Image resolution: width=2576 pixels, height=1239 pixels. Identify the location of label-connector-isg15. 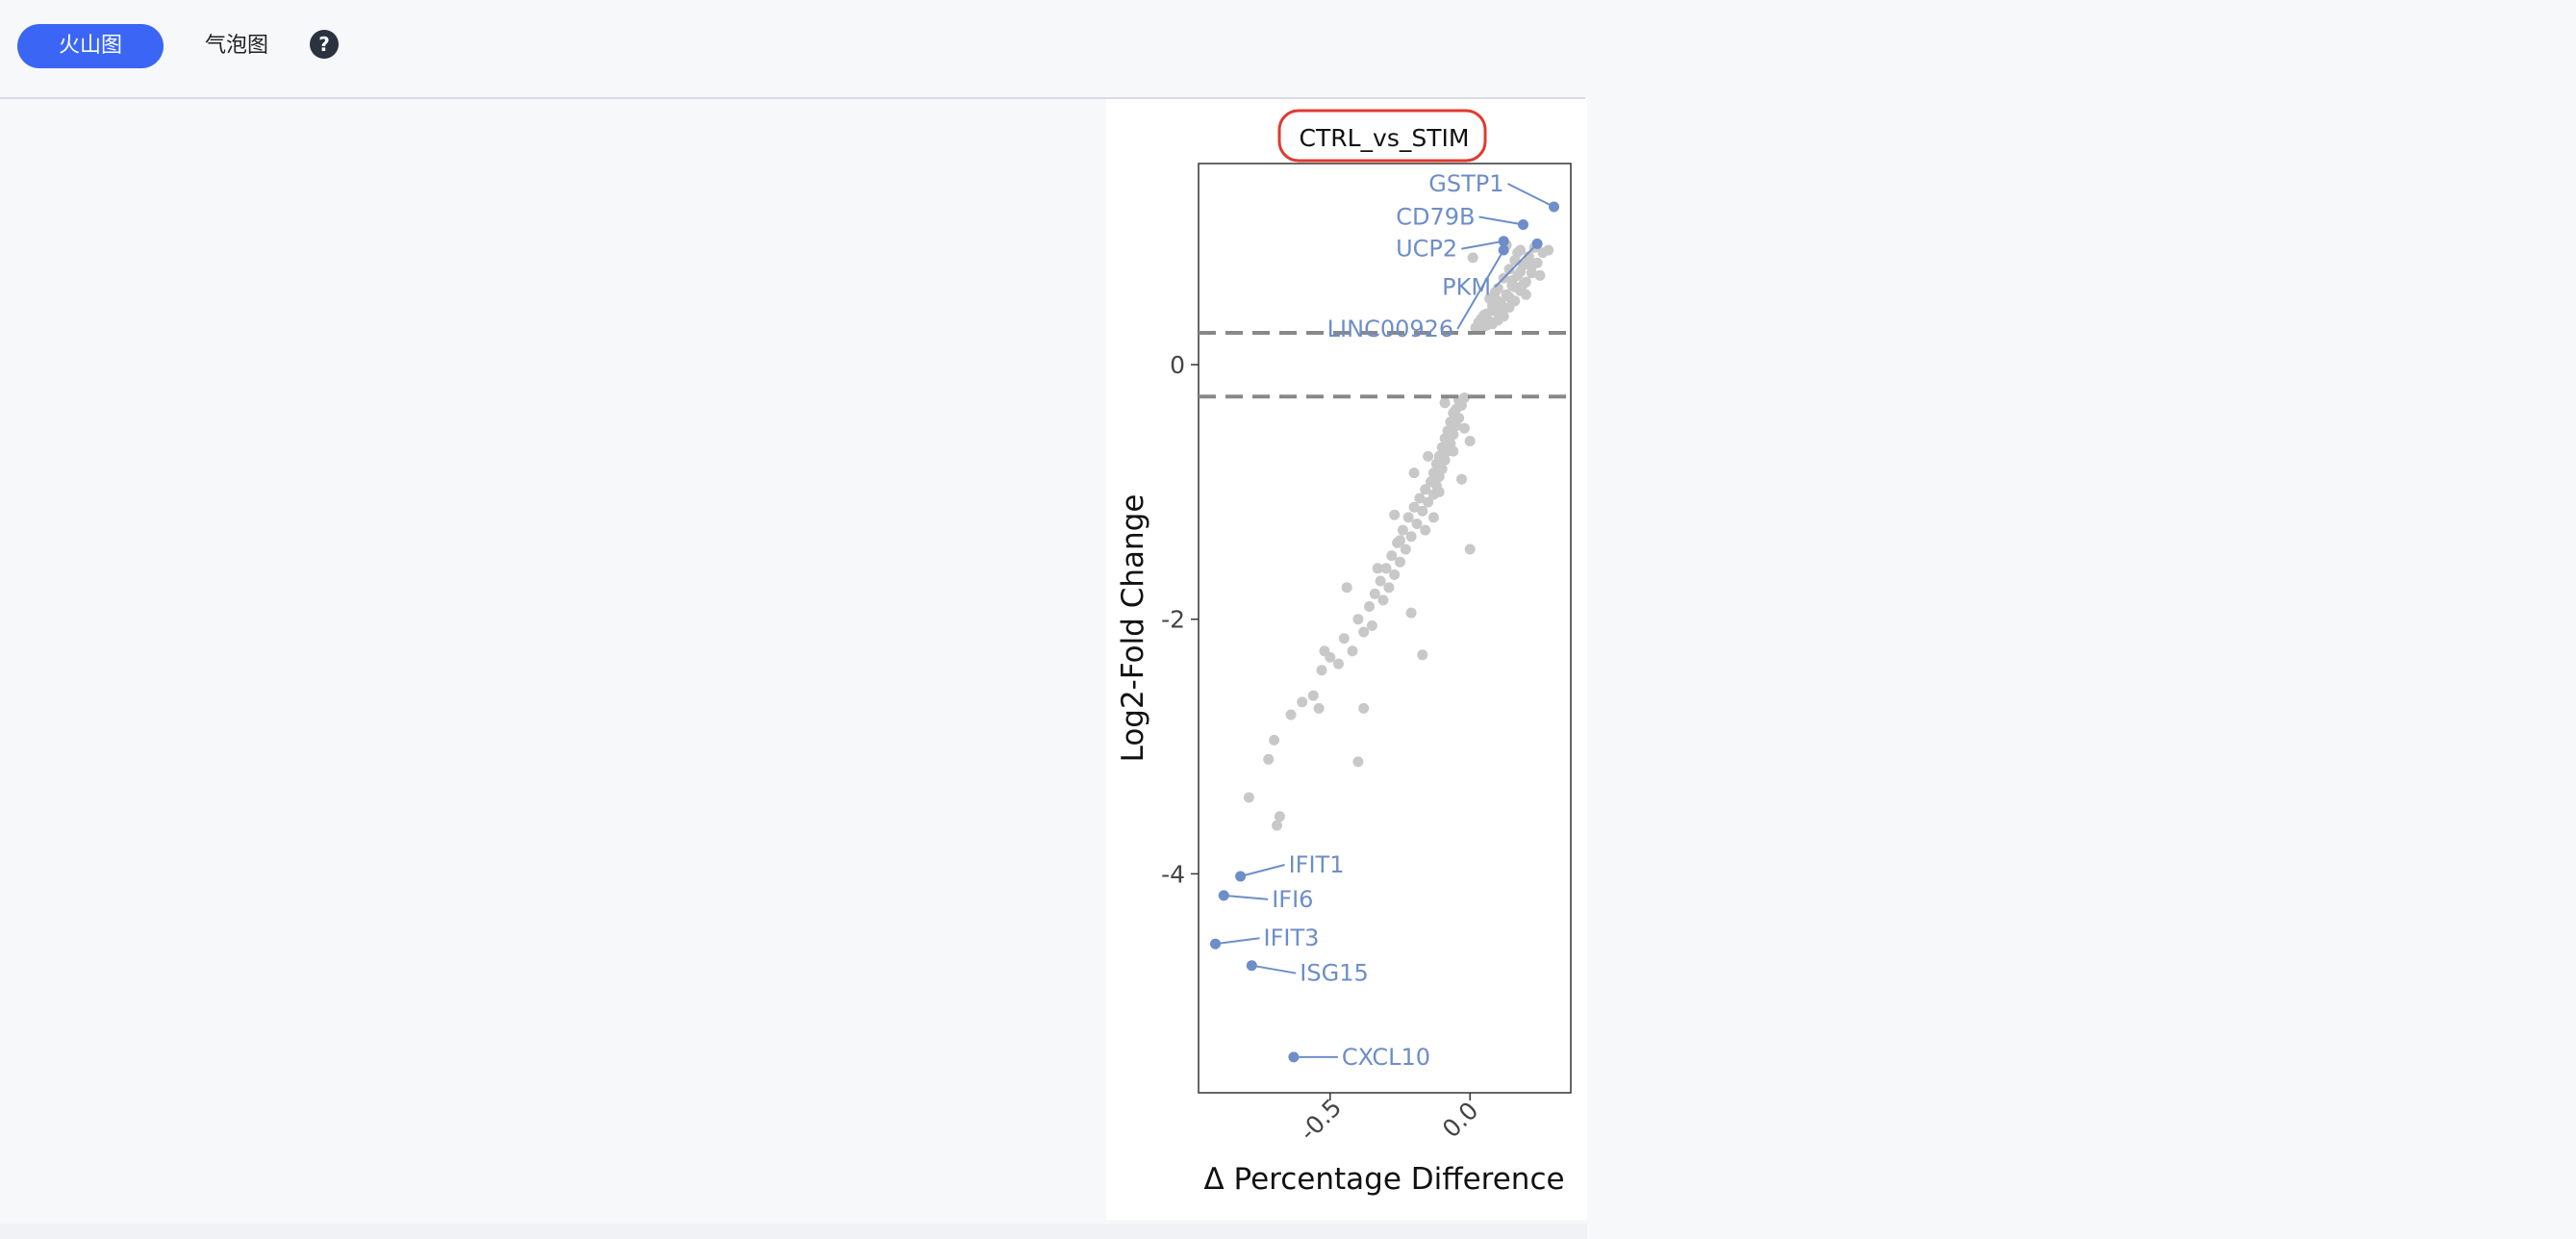
(1274, 969).